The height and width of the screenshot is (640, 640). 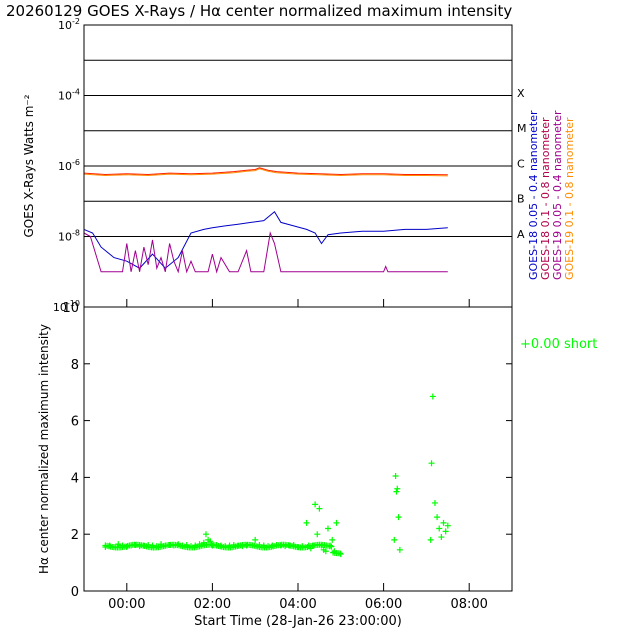 I want to click on flare-class-label: C, so click(x=521, y=163).